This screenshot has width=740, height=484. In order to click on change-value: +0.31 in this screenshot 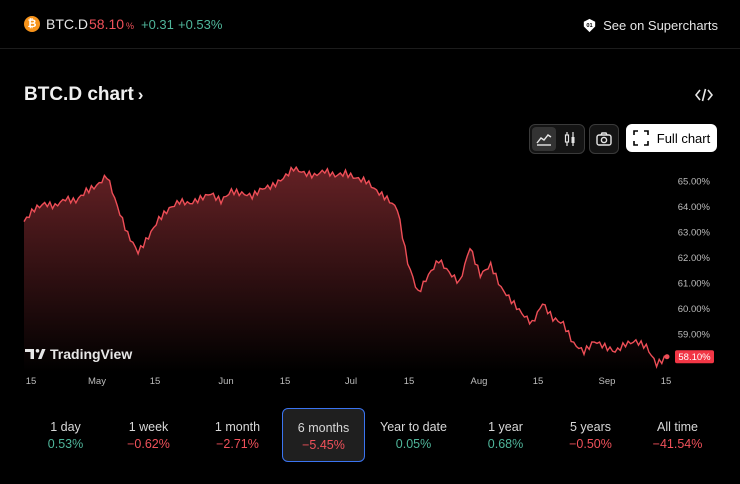, I will do `click(157, 24)`.